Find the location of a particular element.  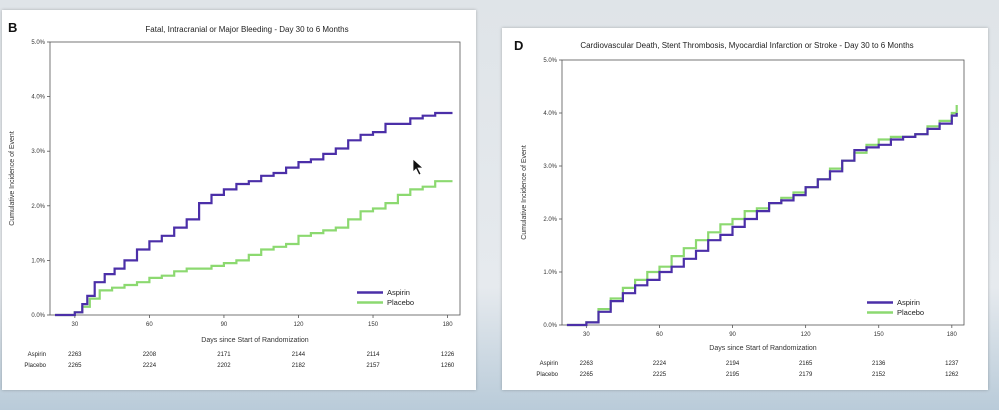

panel-letter-d: D is located at coordinates (518, 45).